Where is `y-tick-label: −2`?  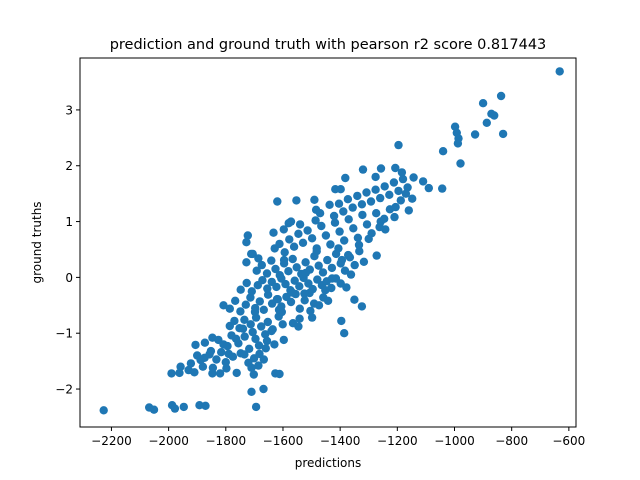 y-tick-label: −2 is located at coordinates (64, 390).